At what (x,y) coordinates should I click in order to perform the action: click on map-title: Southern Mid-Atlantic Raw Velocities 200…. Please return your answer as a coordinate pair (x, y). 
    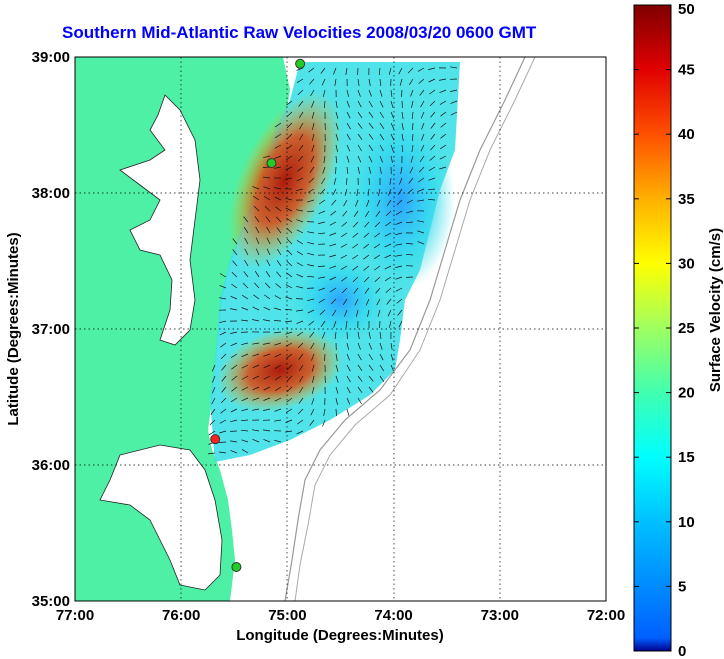
    Looking at the image, I should click on (299, 32).